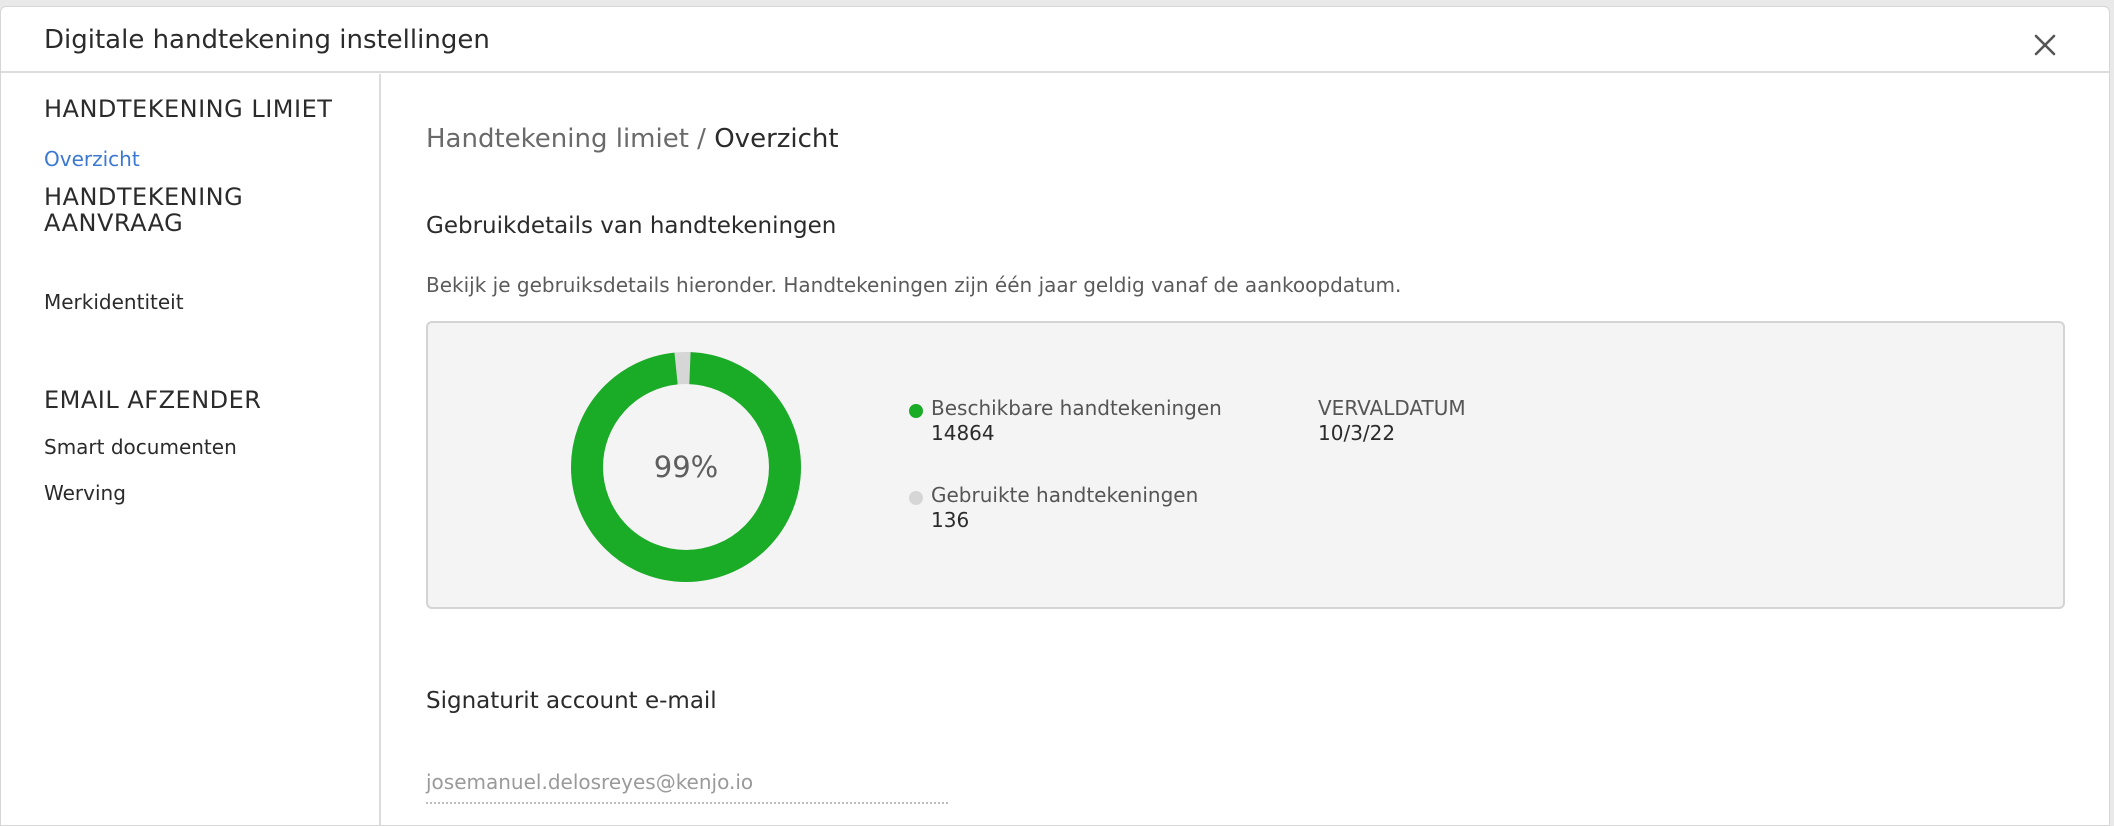  Describe the element at coordinates (153, 400) in the screenshot. I see `sidebar-heading-email-afzender: EMAIL AFZENDER` at that location.